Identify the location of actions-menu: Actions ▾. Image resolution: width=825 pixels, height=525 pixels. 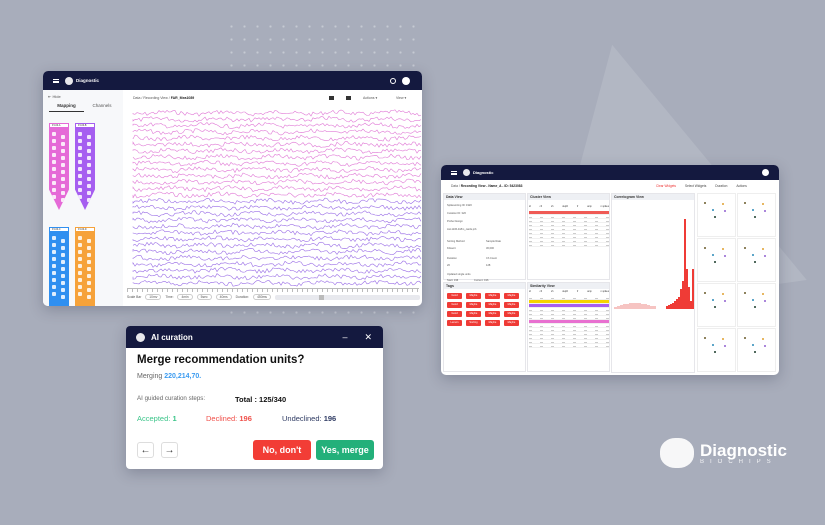
(370, 98).